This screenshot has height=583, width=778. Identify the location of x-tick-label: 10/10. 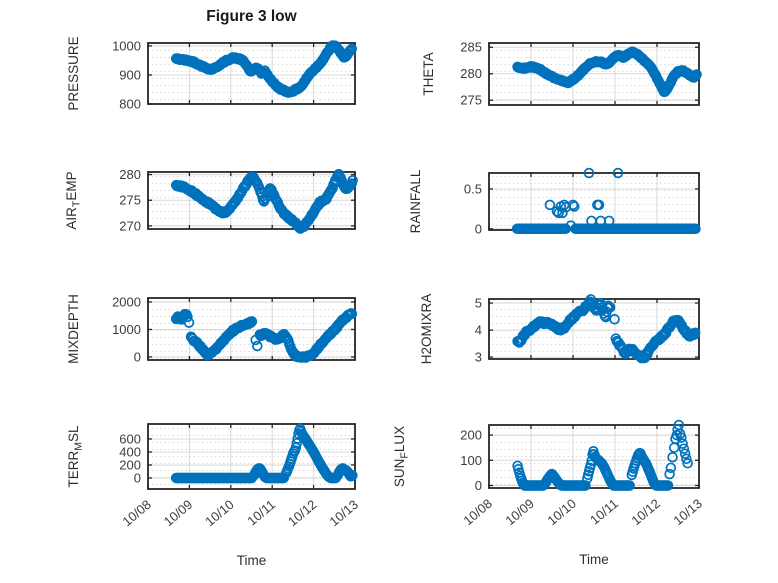
(561, 512).